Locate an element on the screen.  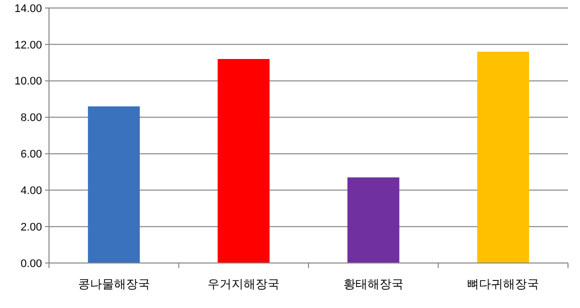
y-tick-label: 8.00 is located at coordinates (31, 118).